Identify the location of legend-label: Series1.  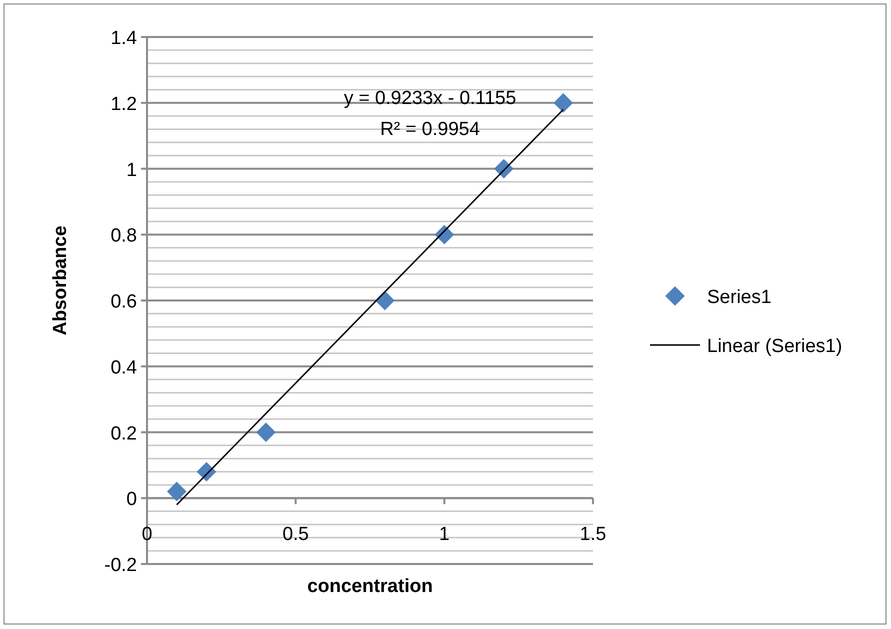
(739, 297).